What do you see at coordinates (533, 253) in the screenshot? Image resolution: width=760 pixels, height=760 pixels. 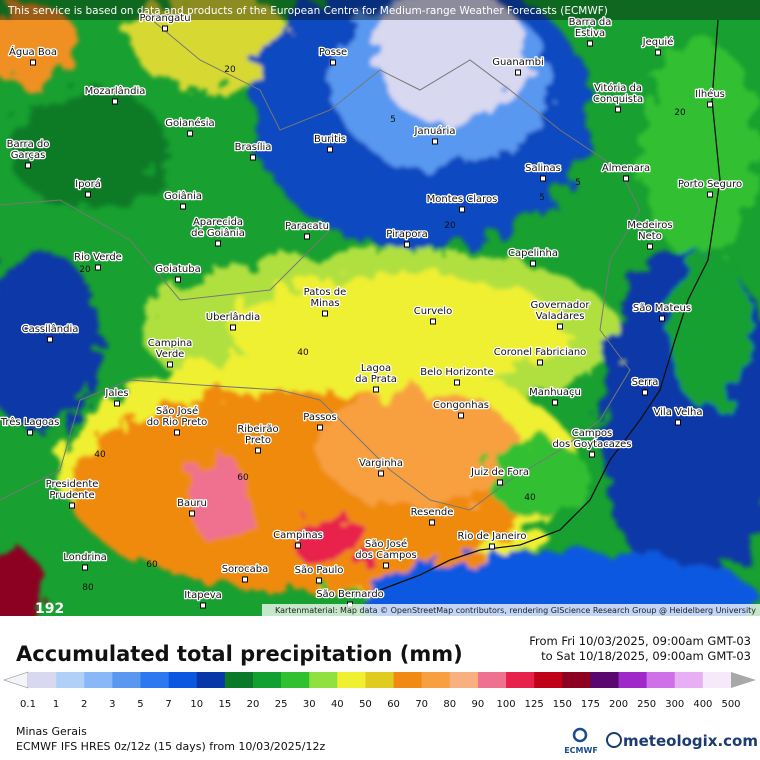 I see `city-label: Capelinha` at bounding box center [533, 253].